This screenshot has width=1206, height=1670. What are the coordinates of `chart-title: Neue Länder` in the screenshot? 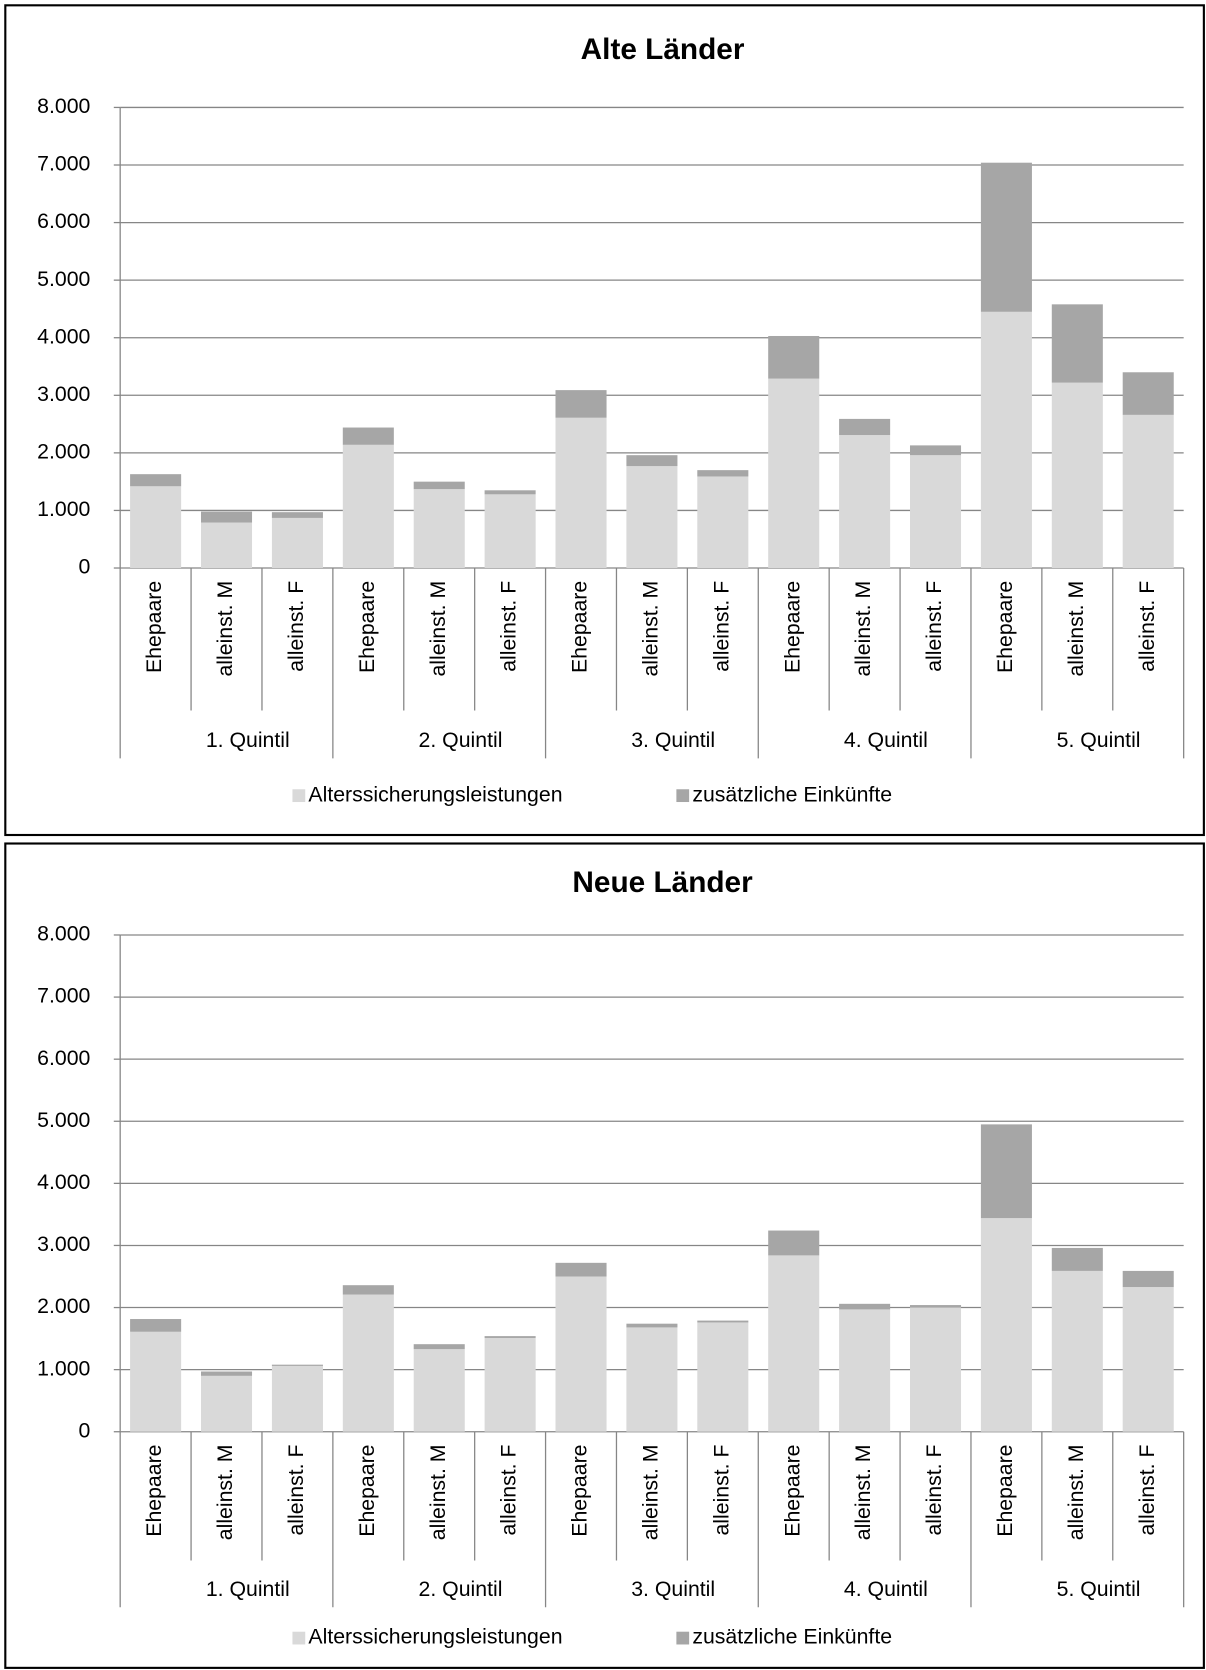 It's located at (662, 882).